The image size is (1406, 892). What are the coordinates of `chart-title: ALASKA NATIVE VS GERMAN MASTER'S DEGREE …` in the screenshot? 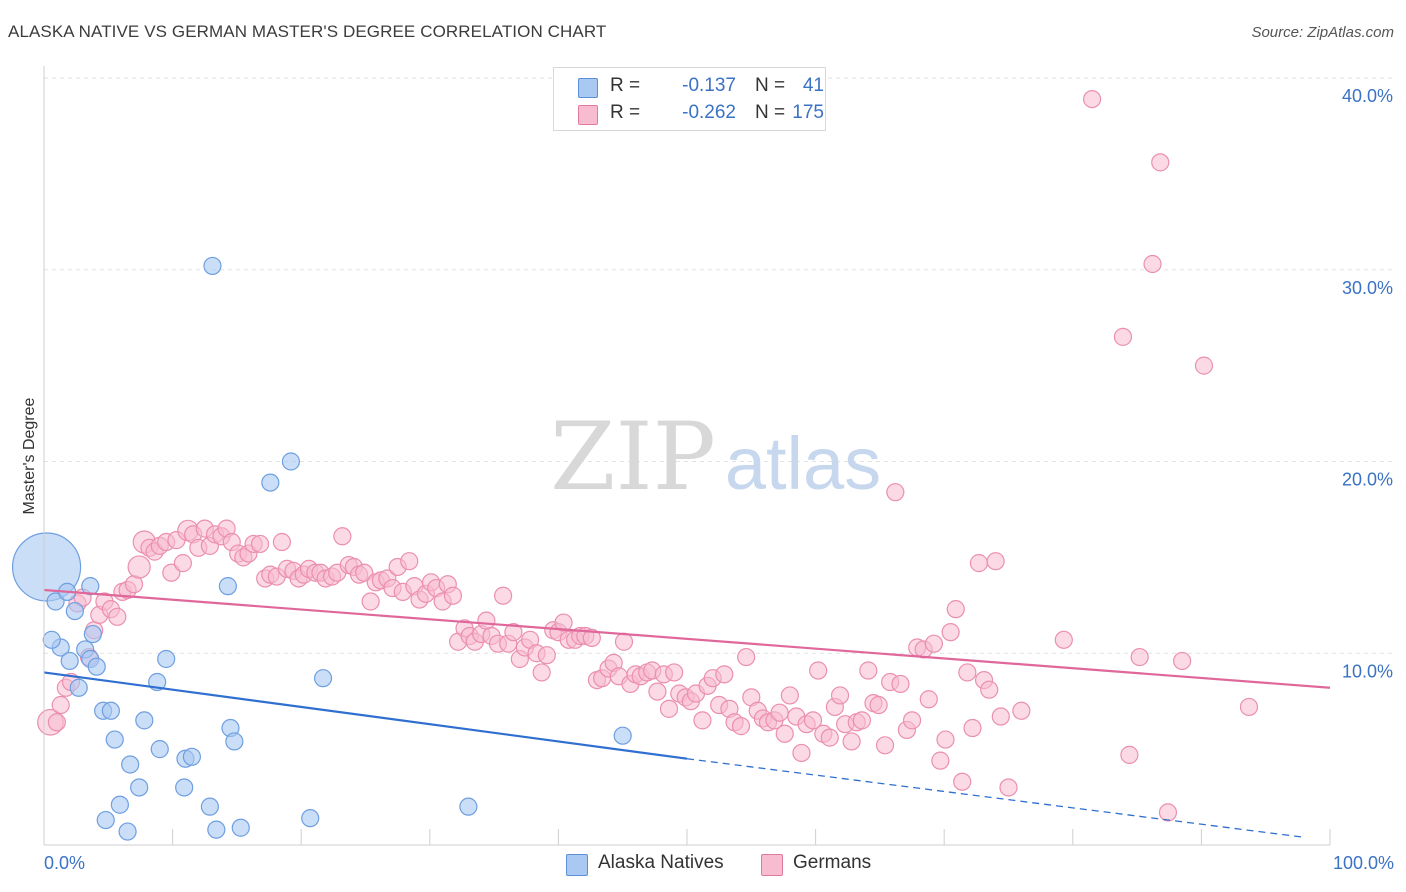 It's located at (307, 31).